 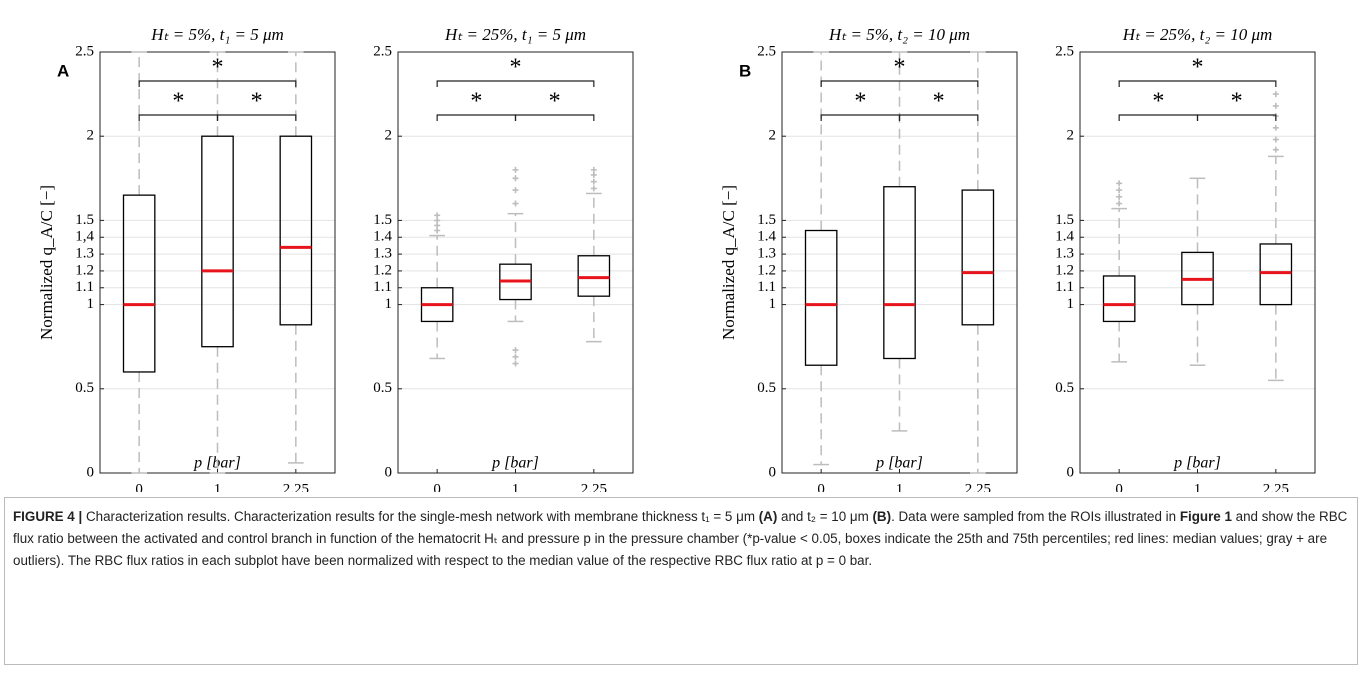 What do you see at coordinates (882, 516) in the screenshot?
I see `caption-text: (B)` at bounding box center [882, 516].